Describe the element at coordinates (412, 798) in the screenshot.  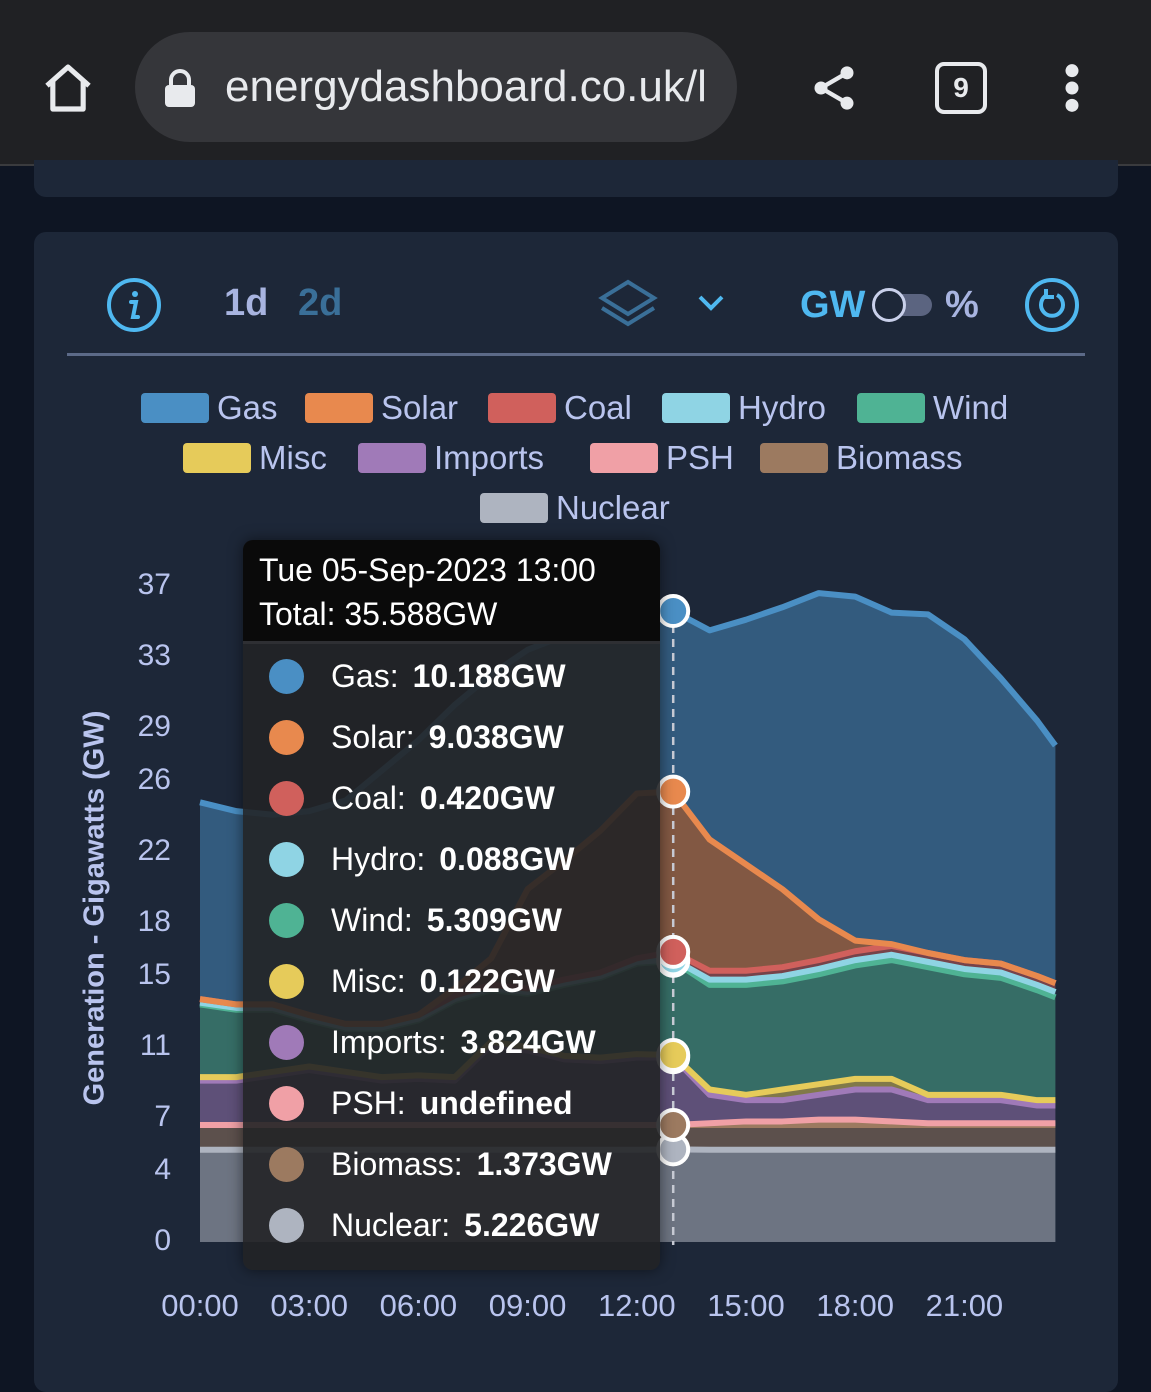
I see `tooltip-row: Coal: 0.420GW` at that location.